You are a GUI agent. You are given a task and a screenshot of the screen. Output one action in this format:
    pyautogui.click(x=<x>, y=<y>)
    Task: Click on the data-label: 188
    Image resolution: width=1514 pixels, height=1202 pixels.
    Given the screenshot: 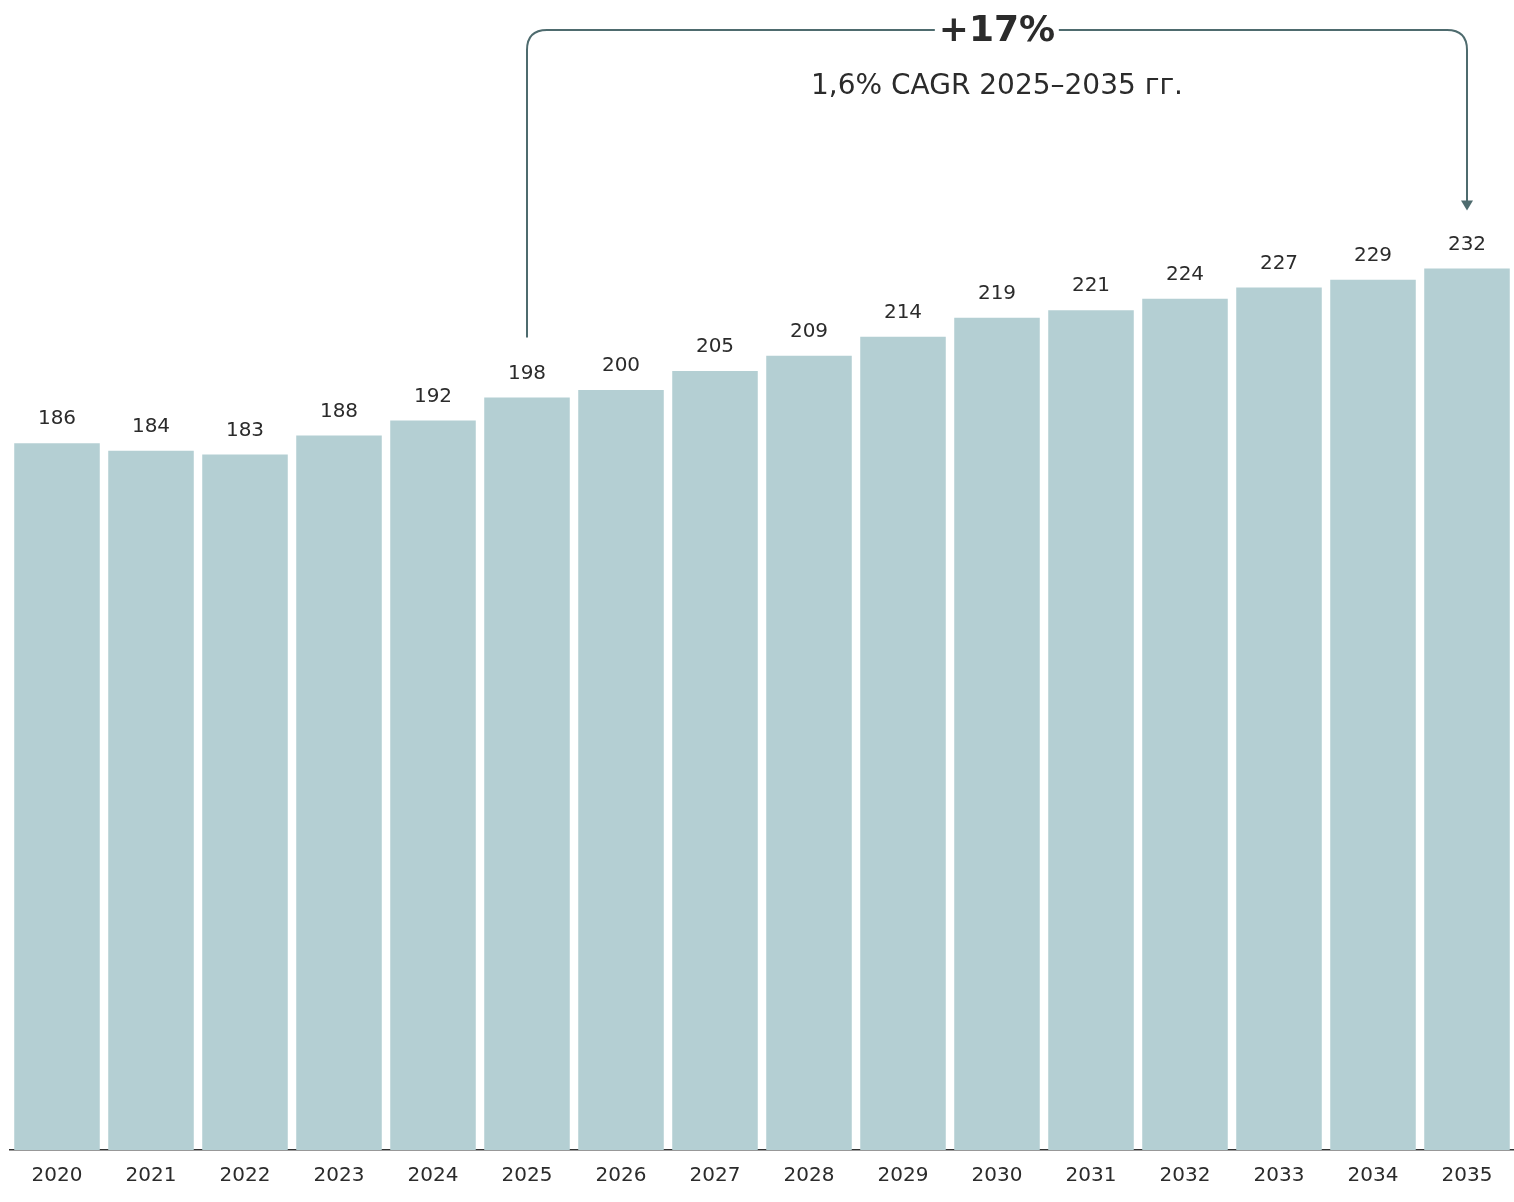 What is the action you would take?
    pyautogui.click(x=339, y=409)
    